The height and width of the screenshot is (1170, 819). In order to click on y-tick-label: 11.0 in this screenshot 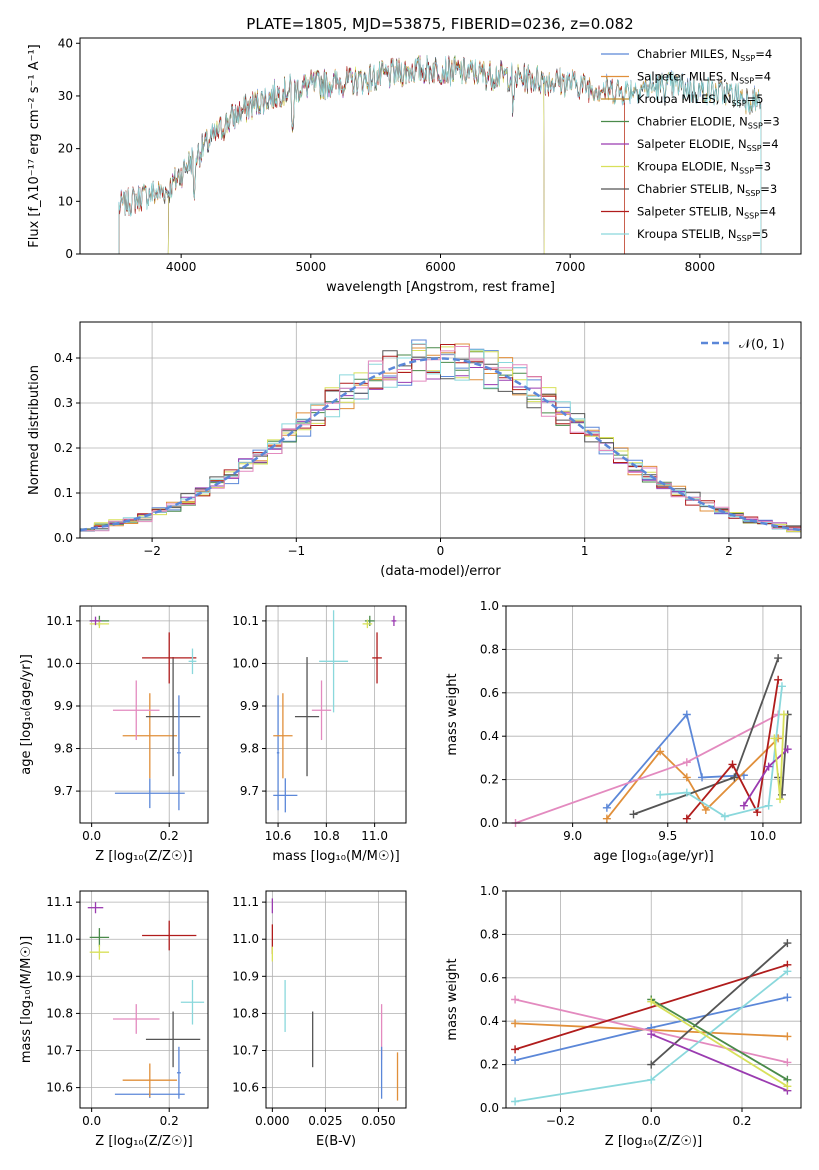, I will do `click(245, 939)`.